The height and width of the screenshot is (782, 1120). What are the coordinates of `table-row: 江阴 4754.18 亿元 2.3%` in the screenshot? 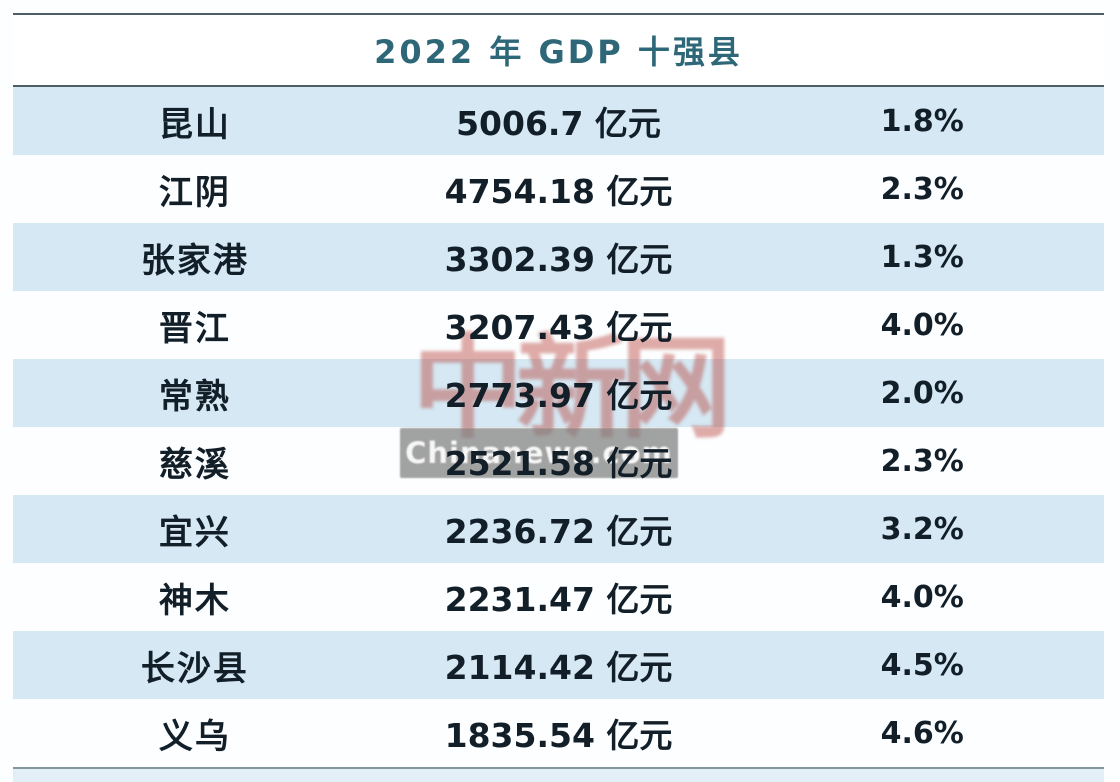 It's located at (558, 189).